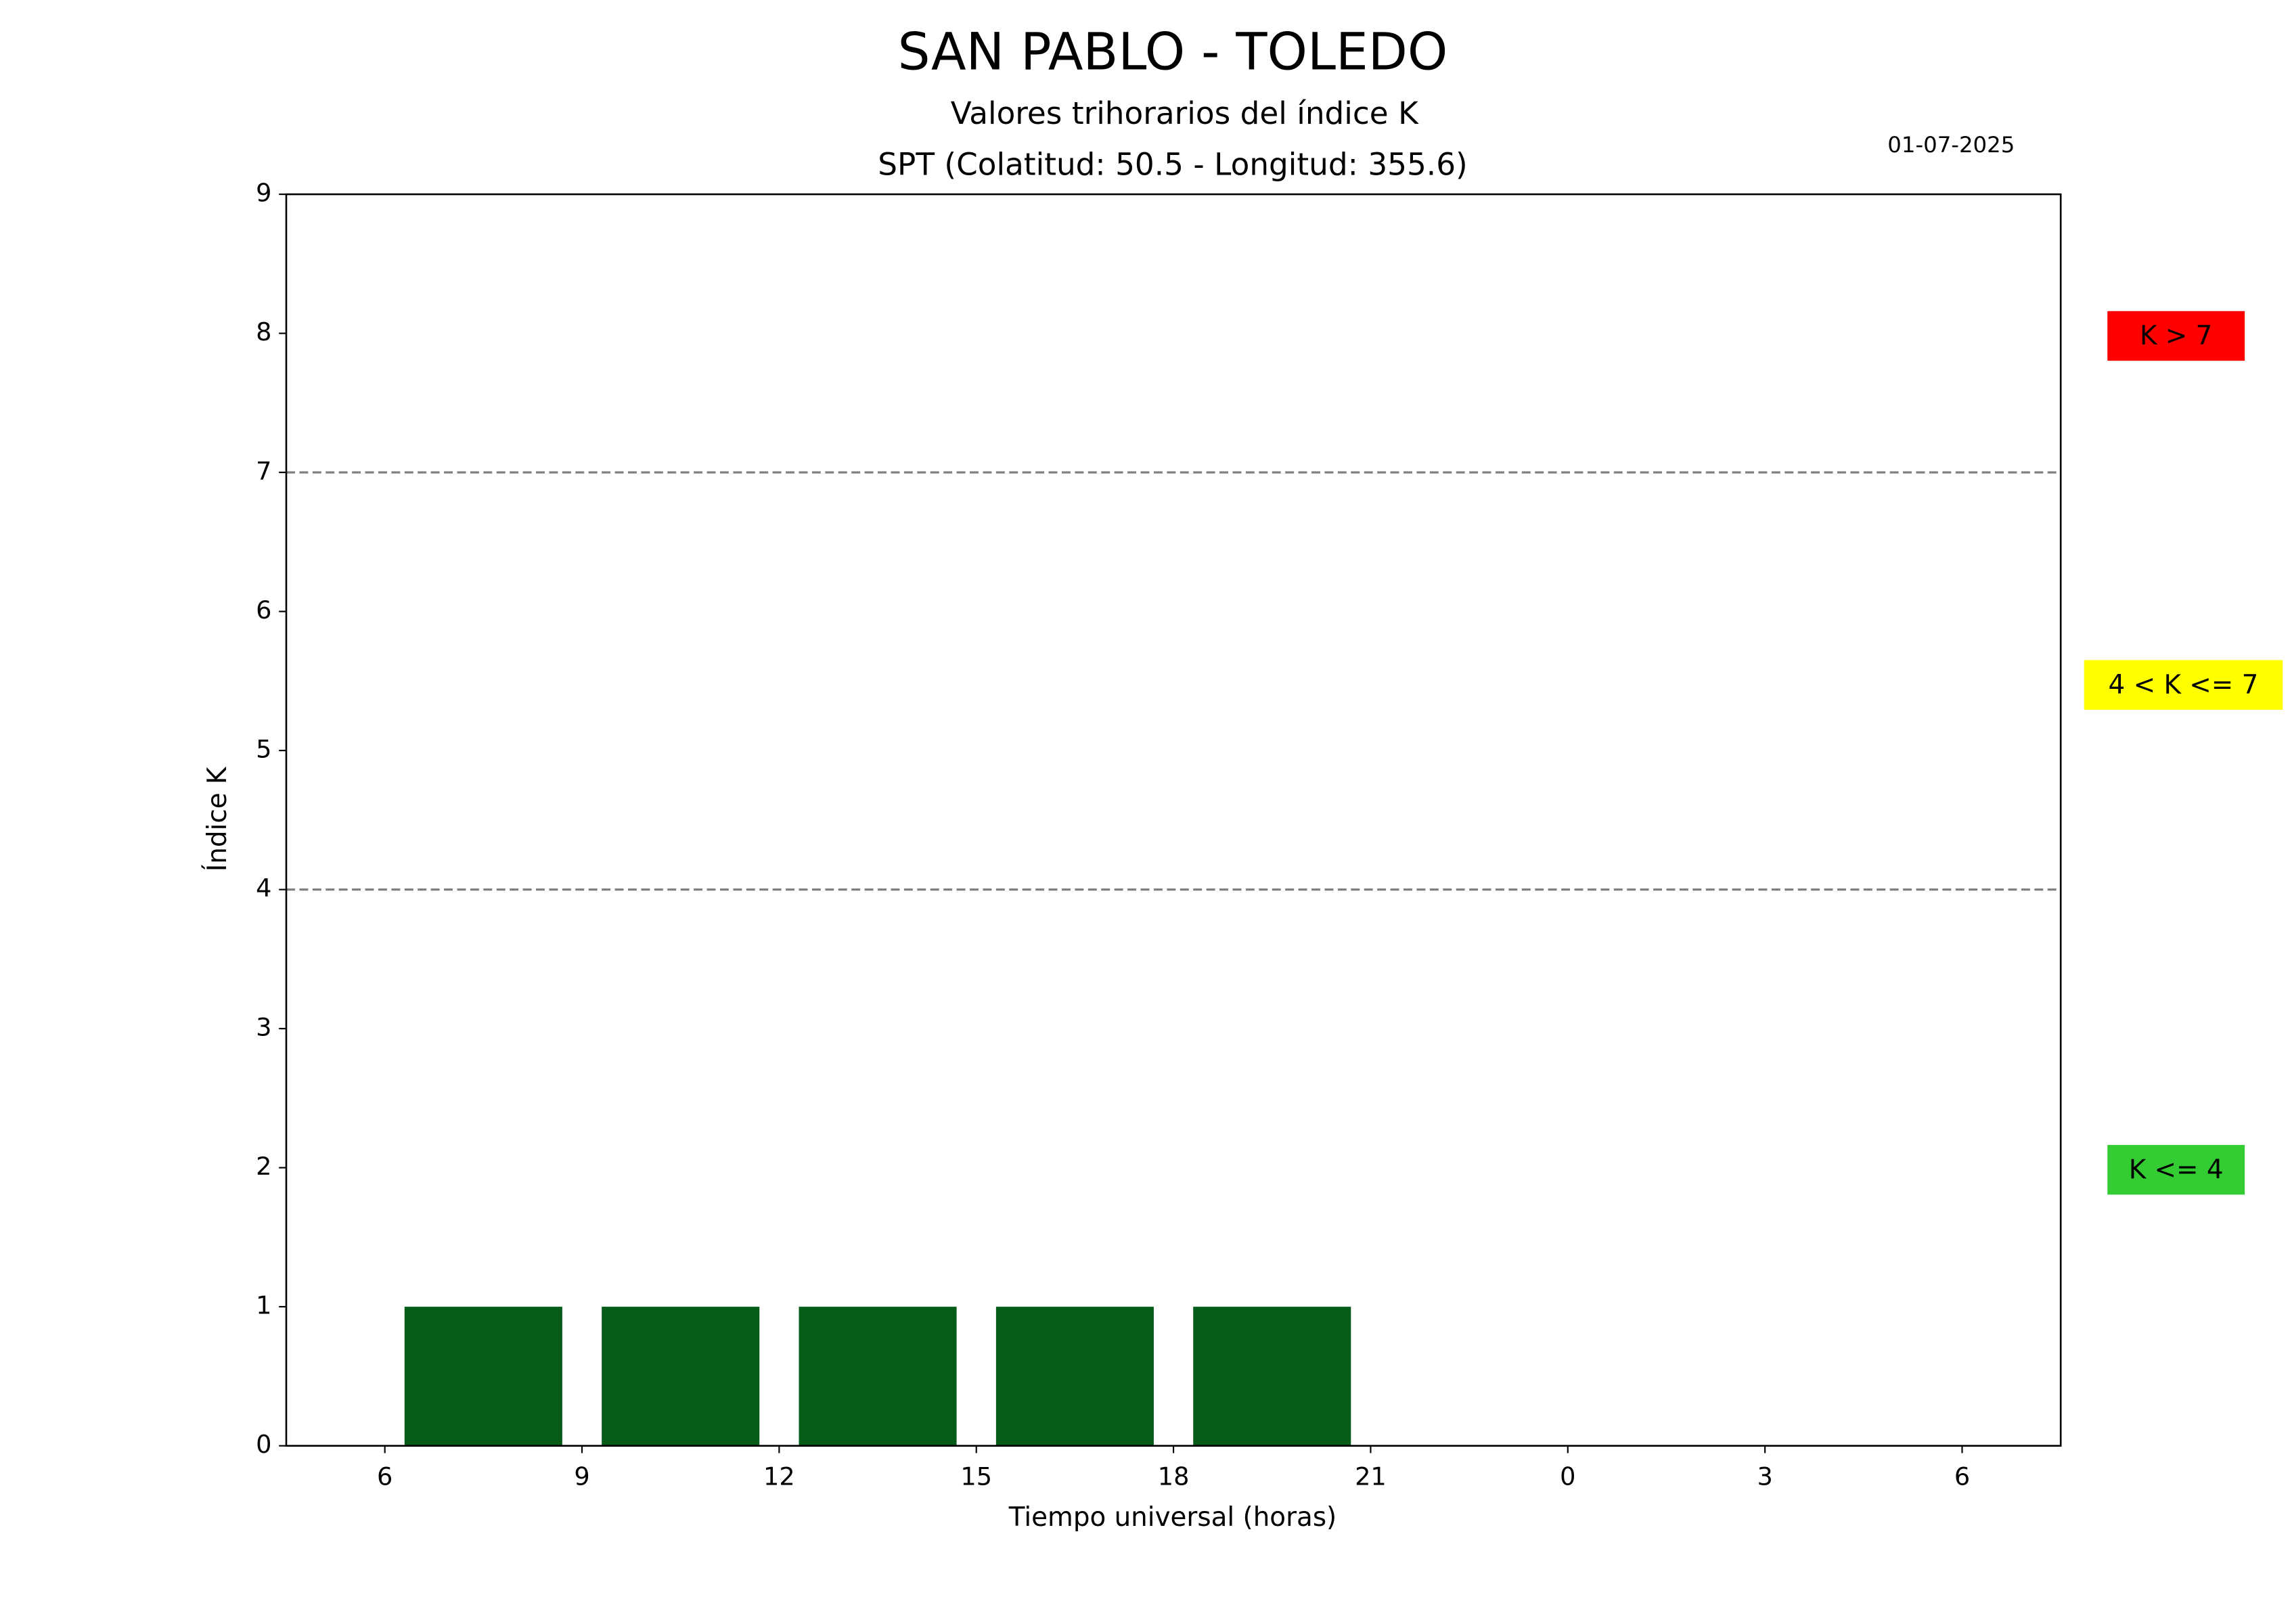 The width and height of the screenshot is (2290, 1624). What do you see at coordinates (1185, 113) in the screenshot?
I see `chart-subtitle: Valores trihorarios del índice K` at bounding box center [1185, 113].